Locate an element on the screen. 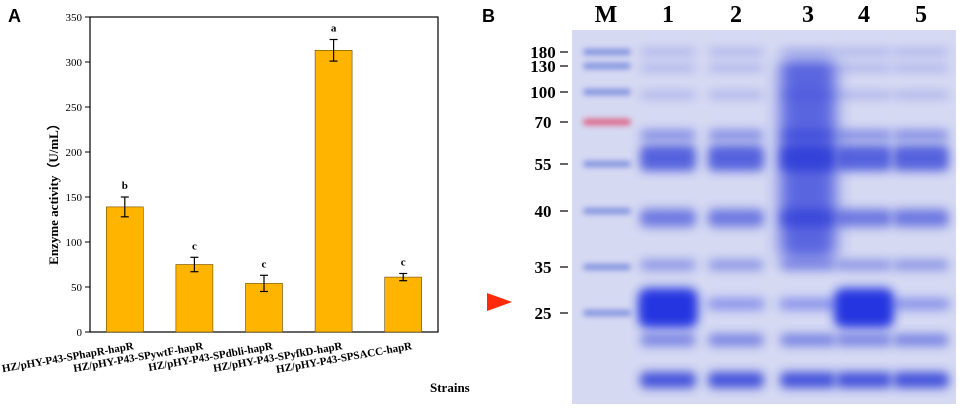 The height and width of the screenshot is (412, 969). y-axis-label: Enzyme activity（U/mL） is located at coordinates (53, 191).